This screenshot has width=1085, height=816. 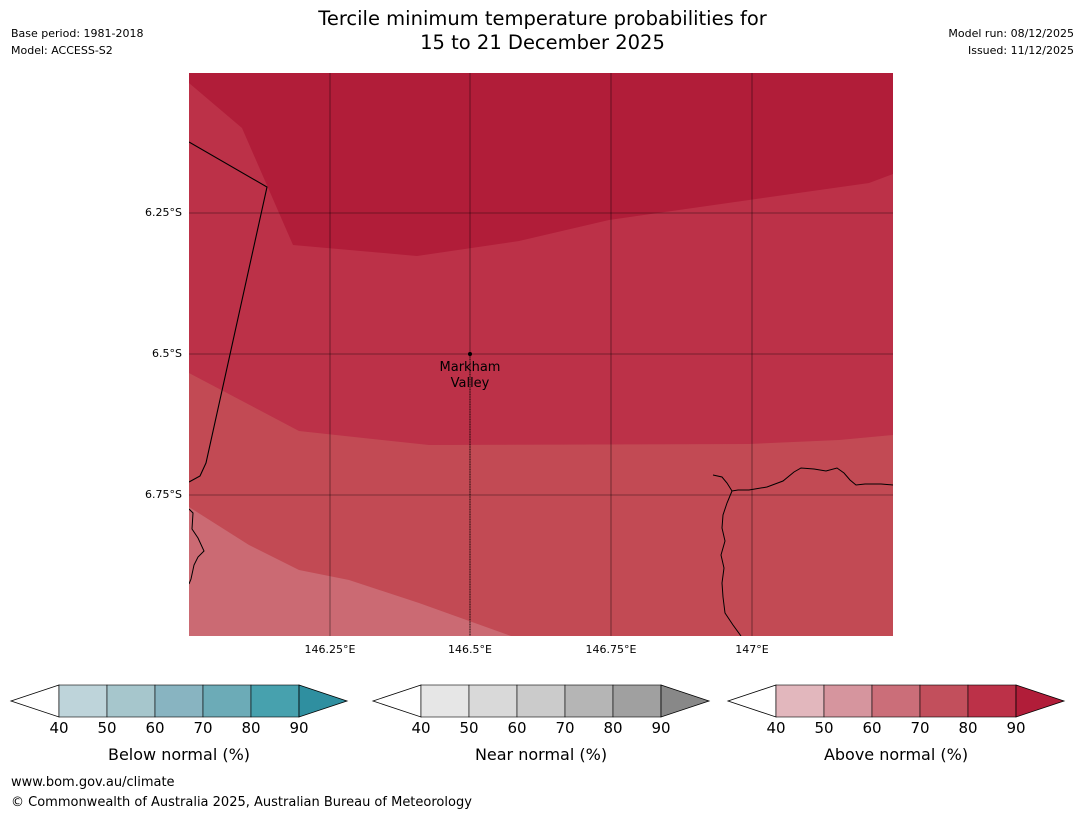 I want to click on model-name: Model: ACCESS-S2, so click(x=62, y=50).